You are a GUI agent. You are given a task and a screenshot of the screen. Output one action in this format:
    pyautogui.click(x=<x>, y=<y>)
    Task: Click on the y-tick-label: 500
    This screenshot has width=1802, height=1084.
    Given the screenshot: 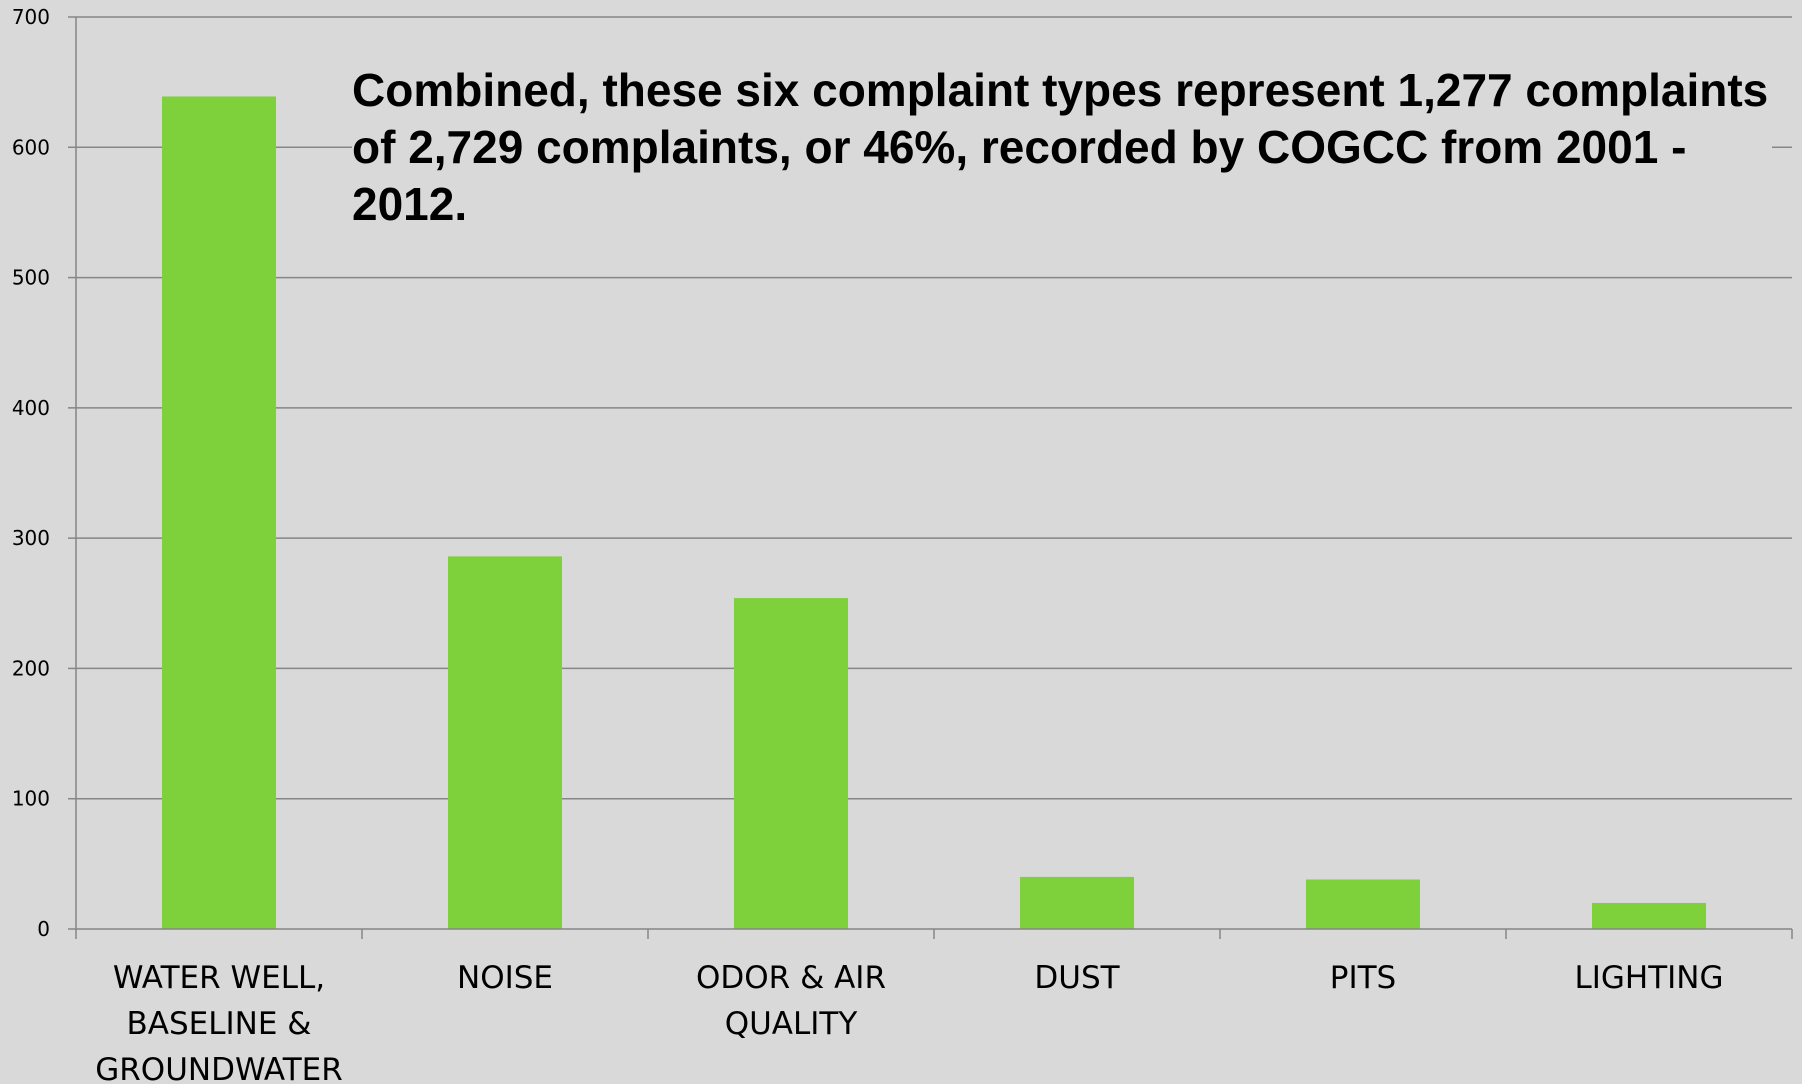 What is the action you would take?
    pyautogui.click(x=31, y=278)
    